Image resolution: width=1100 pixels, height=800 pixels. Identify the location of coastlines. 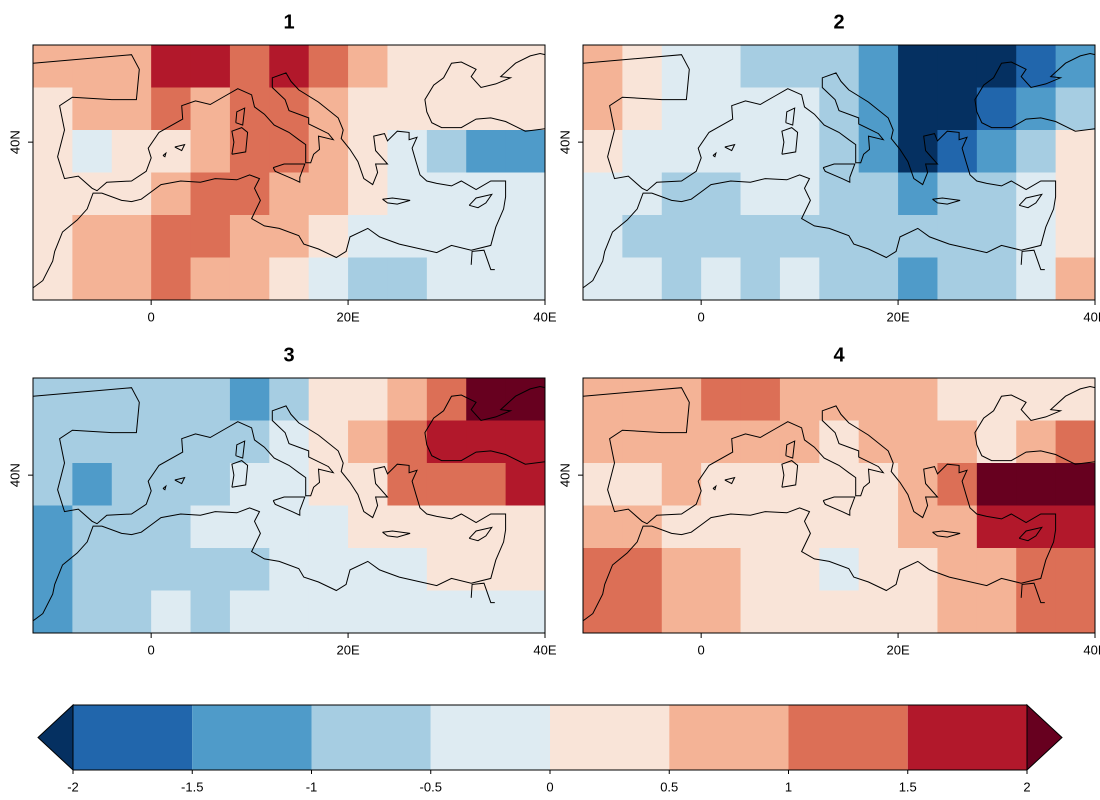
(839, 503).